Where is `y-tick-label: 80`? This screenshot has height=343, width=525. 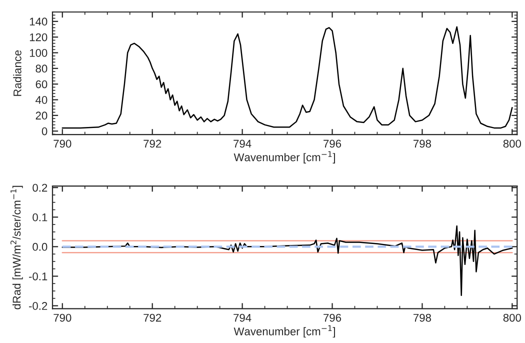 y-tick-label: 80 is located at coordinates (42, 68).